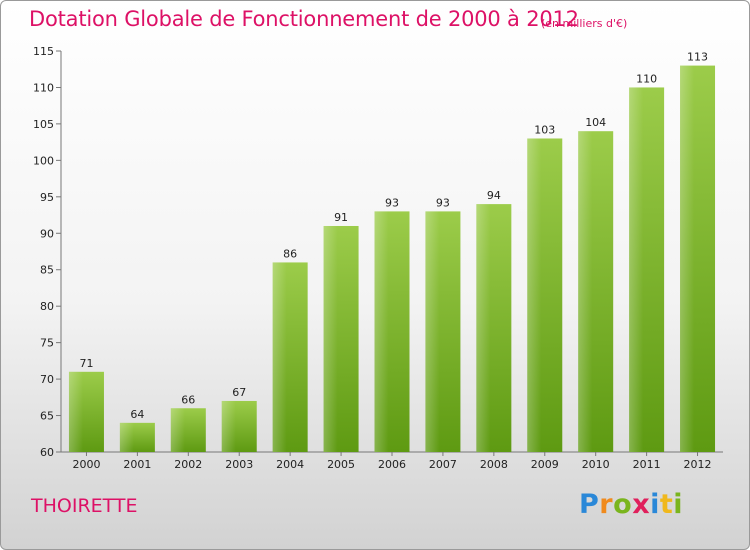 The width and height of the screenshot is (750, 550). Describe the element at coordinates (43, 124) in the screenshot. I see `y-tick-label: 105` at that location.